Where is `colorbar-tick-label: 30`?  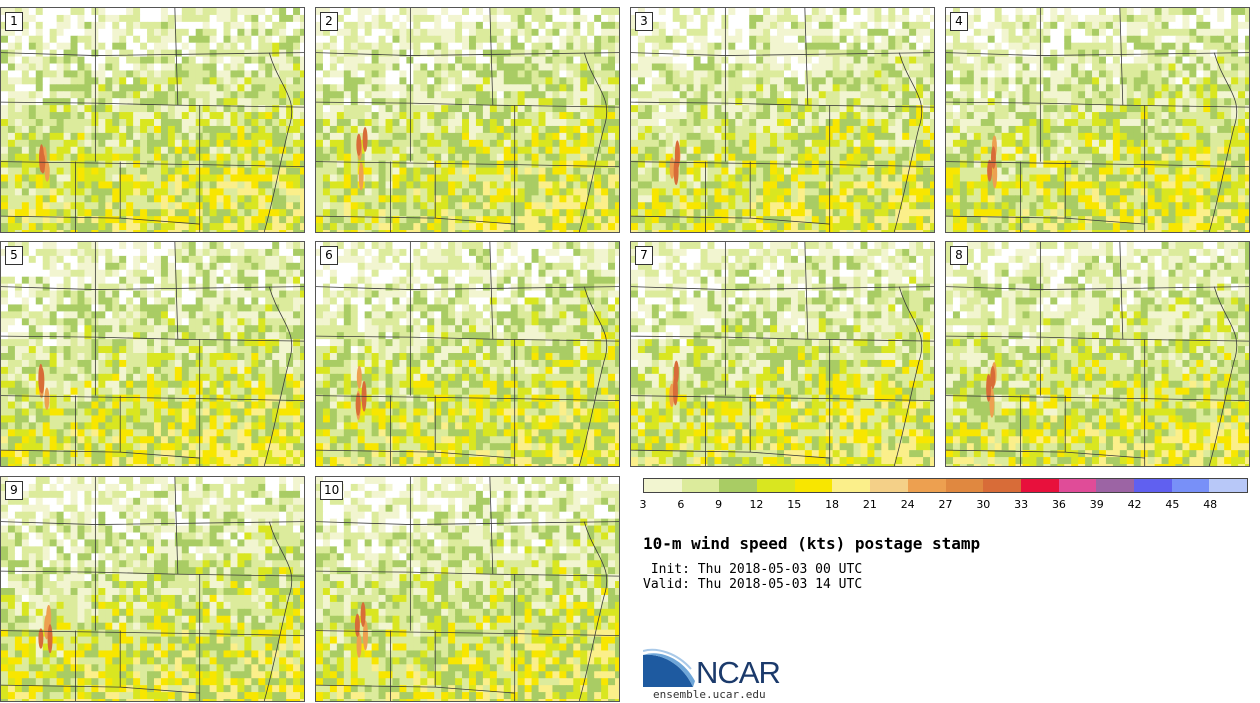 colorbar-tick-label: 30 is located at coordinates (983, 504).